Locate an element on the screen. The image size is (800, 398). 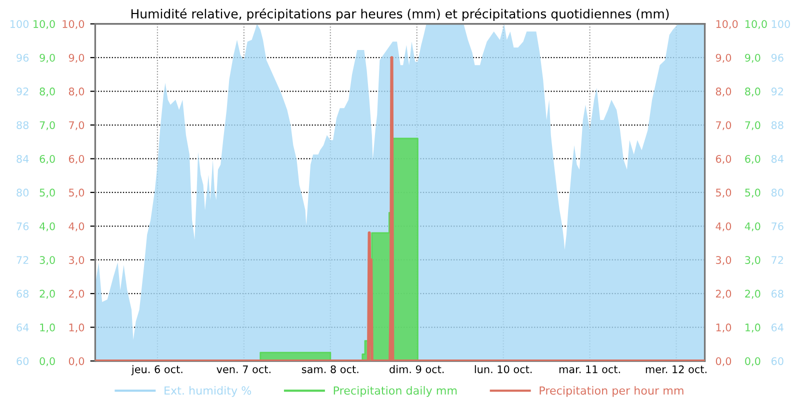
chart-title: Humidité relative, précipitations par heures (mm) et précipitations quotidiennes (mm) is located at coordinates (400, 14).